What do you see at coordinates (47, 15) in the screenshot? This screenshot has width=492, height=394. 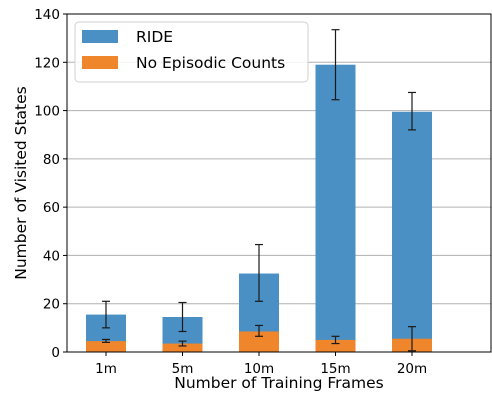 I see `y-tick-label: 140` at bounding box center [47, 15].